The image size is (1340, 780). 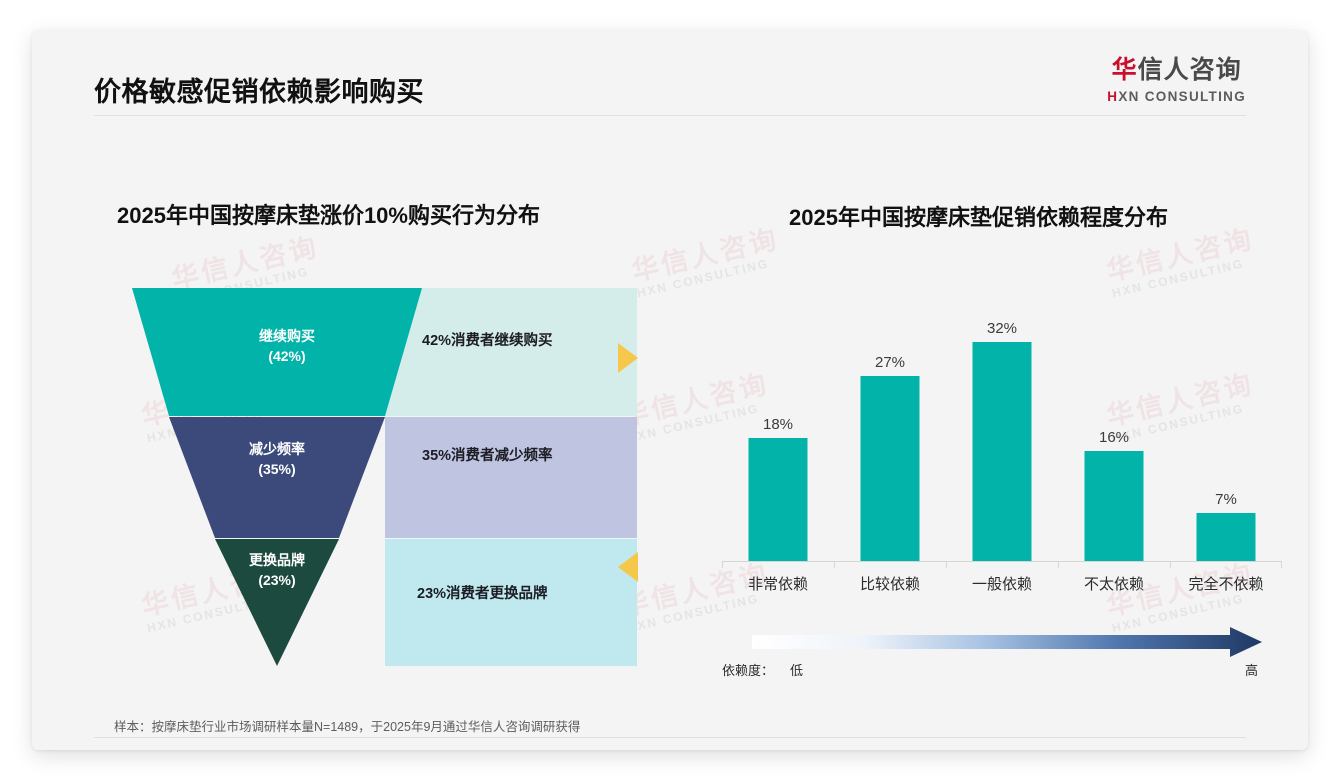 What do you see at coordinates (628, 567) in the screenshot?
I see `arrow-left-icon` at bounding box center [628, 567].